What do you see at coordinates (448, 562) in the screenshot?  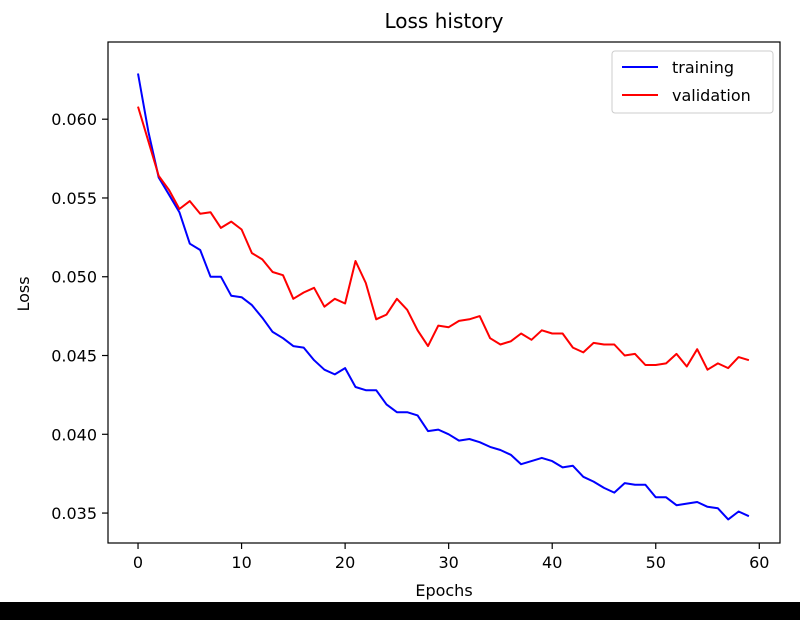 I see `x-tick-label: 30` at bounding box center [448, 562].